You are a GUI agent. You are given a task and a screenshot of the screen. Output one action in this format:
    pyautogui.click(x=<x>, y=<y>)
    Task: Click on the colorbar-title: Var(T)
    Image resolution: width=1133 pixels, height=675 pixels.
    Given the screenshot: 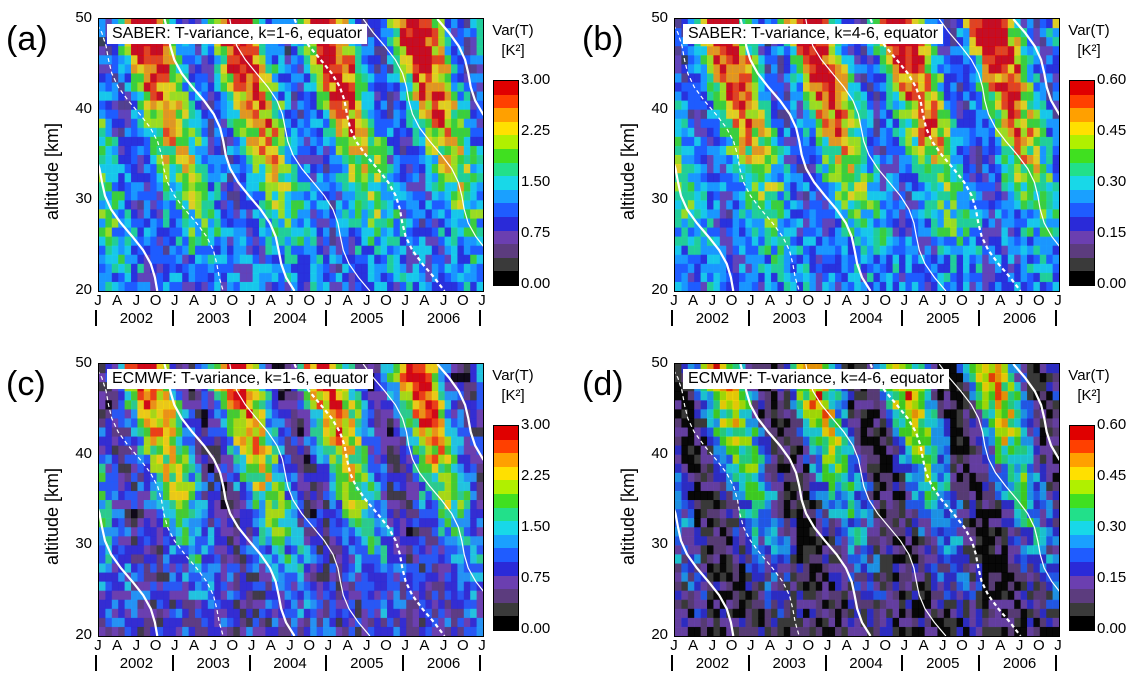 What is the action you would take?
    pyautogui.click(x=1089, y=30)
    